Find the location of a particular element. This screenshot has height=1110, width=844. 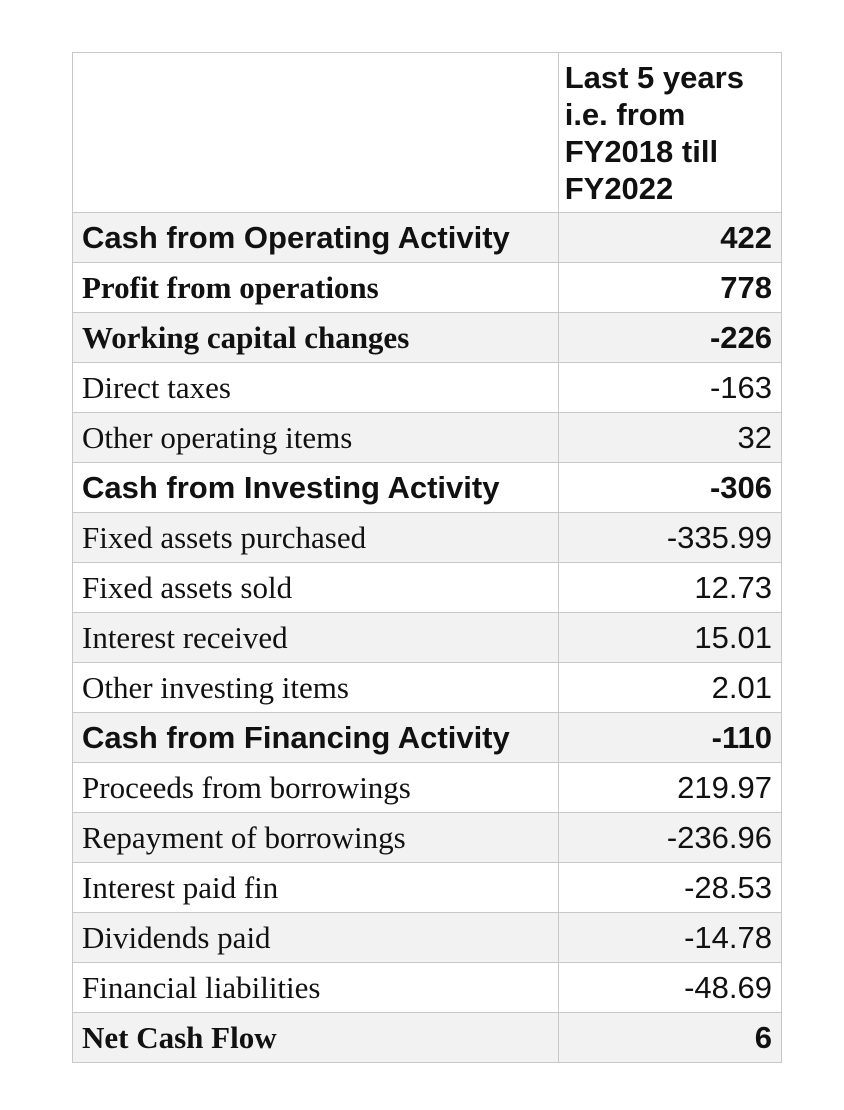

row-value: 219.97 is located at coordinates (670, 787).